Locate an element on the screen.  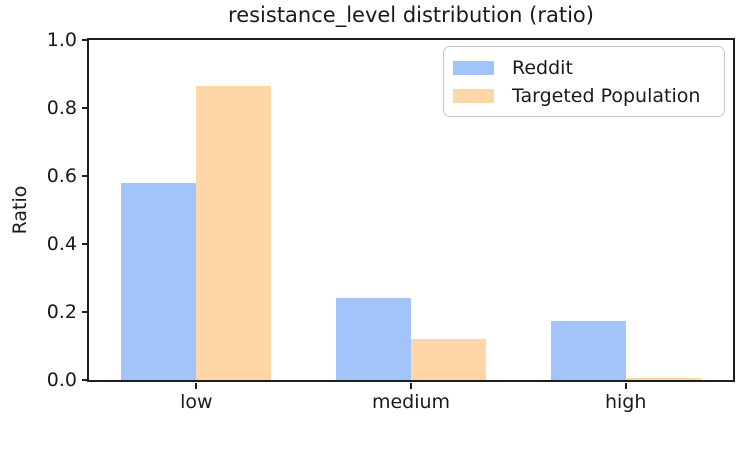
y-tick-label: 0.2 is located at coordinates (61, 312).